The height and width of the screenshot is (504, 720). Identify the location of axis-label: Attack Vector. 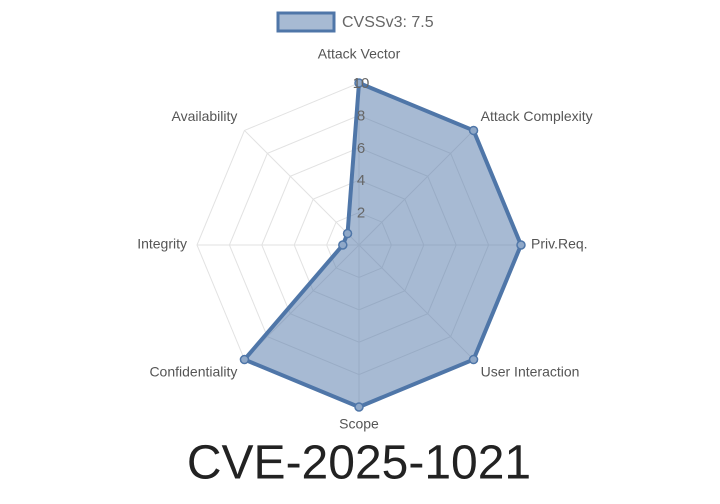
(359, 54).